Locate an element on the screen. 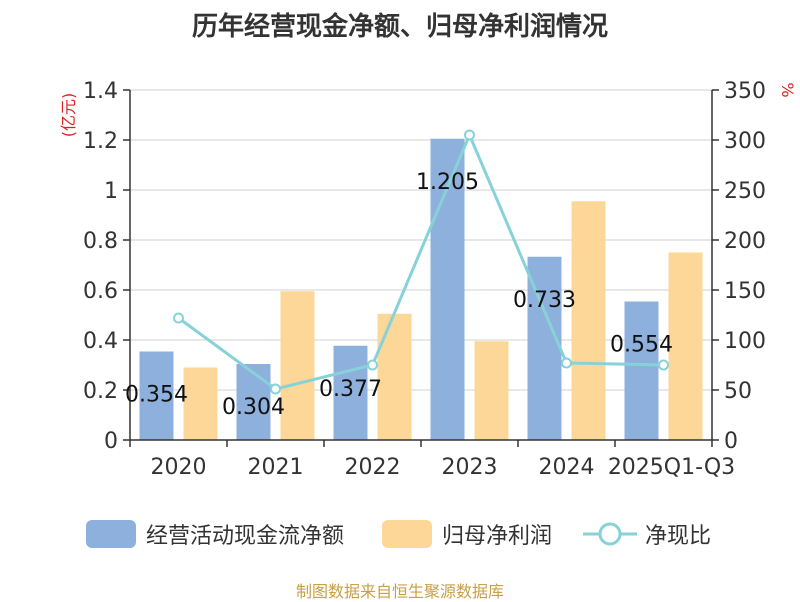 This screenshot has width=800, height=602. source-note: 制图数据来自恒生聚源数据库 is located at coordinates (399, 591).